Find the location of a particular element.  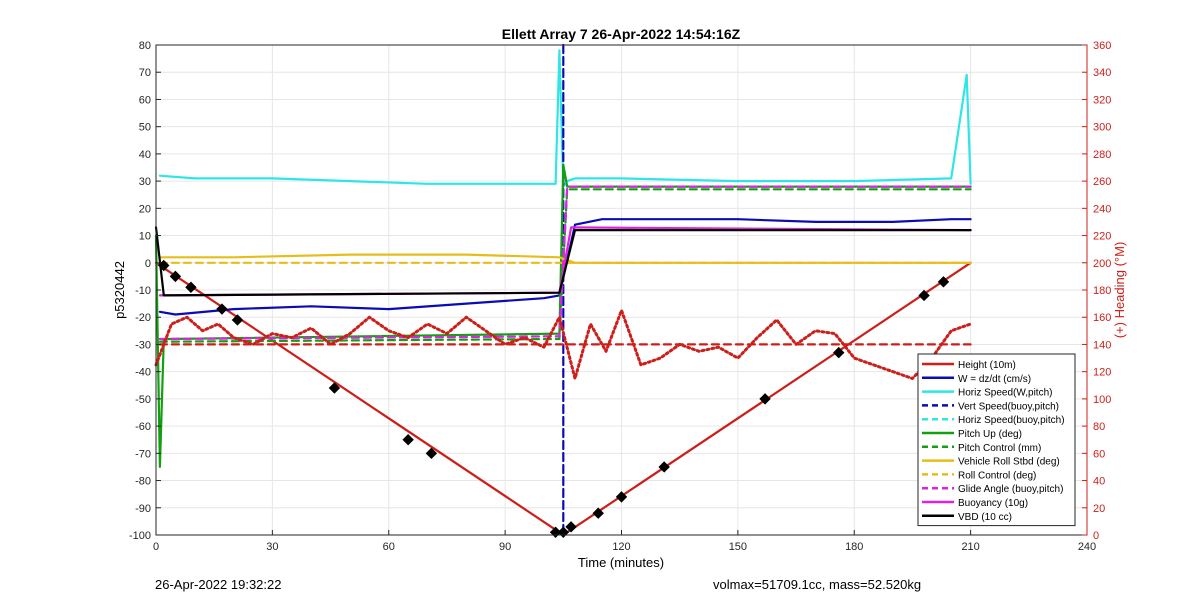

legend-label: Pitch Up (deg) is located at coordinates (990, 434).